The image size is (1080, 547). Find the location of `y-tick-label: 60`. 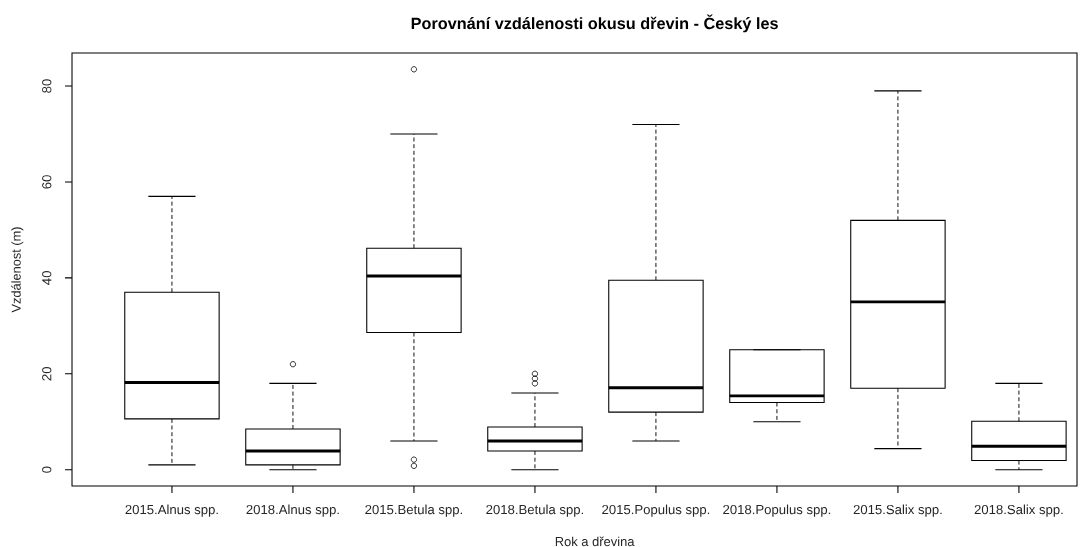

y-tick-label: 60 is located at coordinates (47, 182).